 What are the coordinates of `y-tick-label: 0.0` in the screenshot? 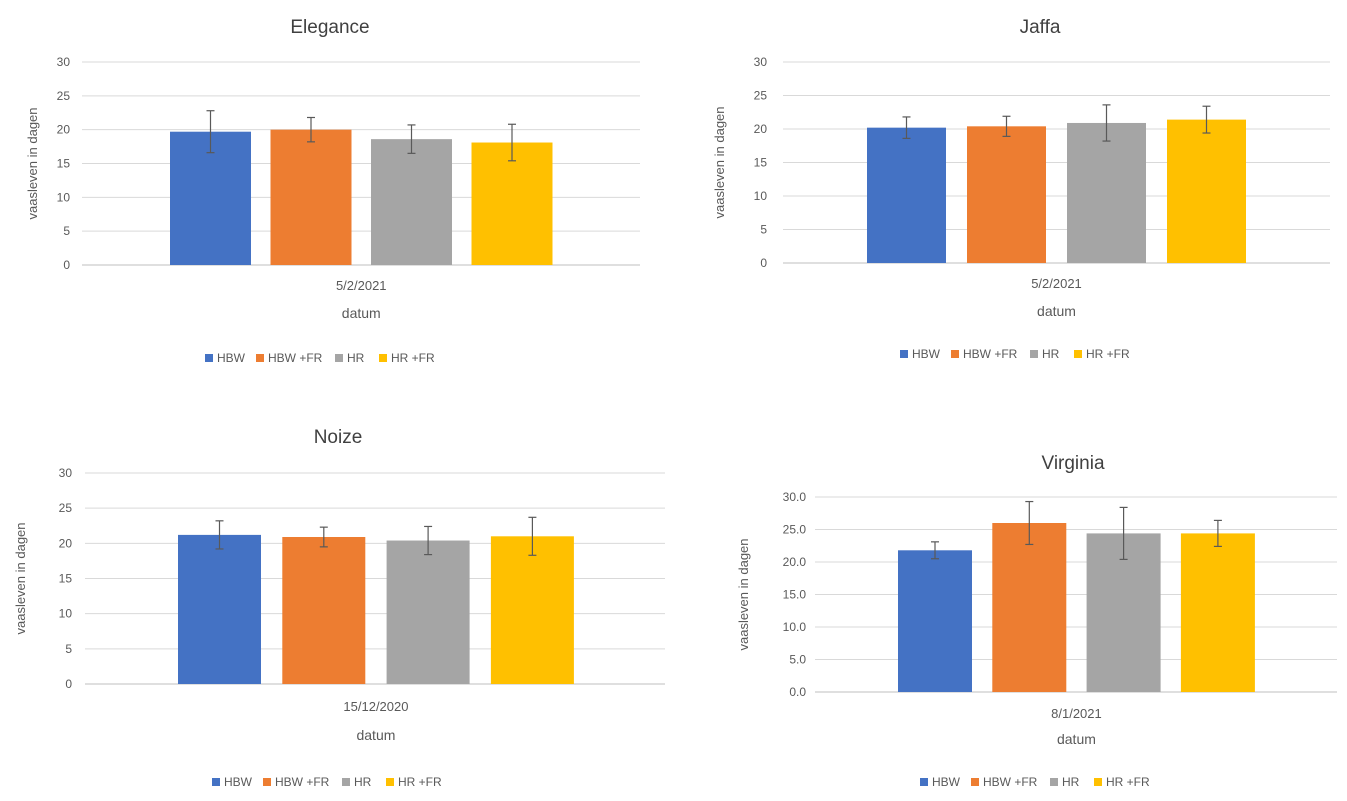 It's located at (797, 692).